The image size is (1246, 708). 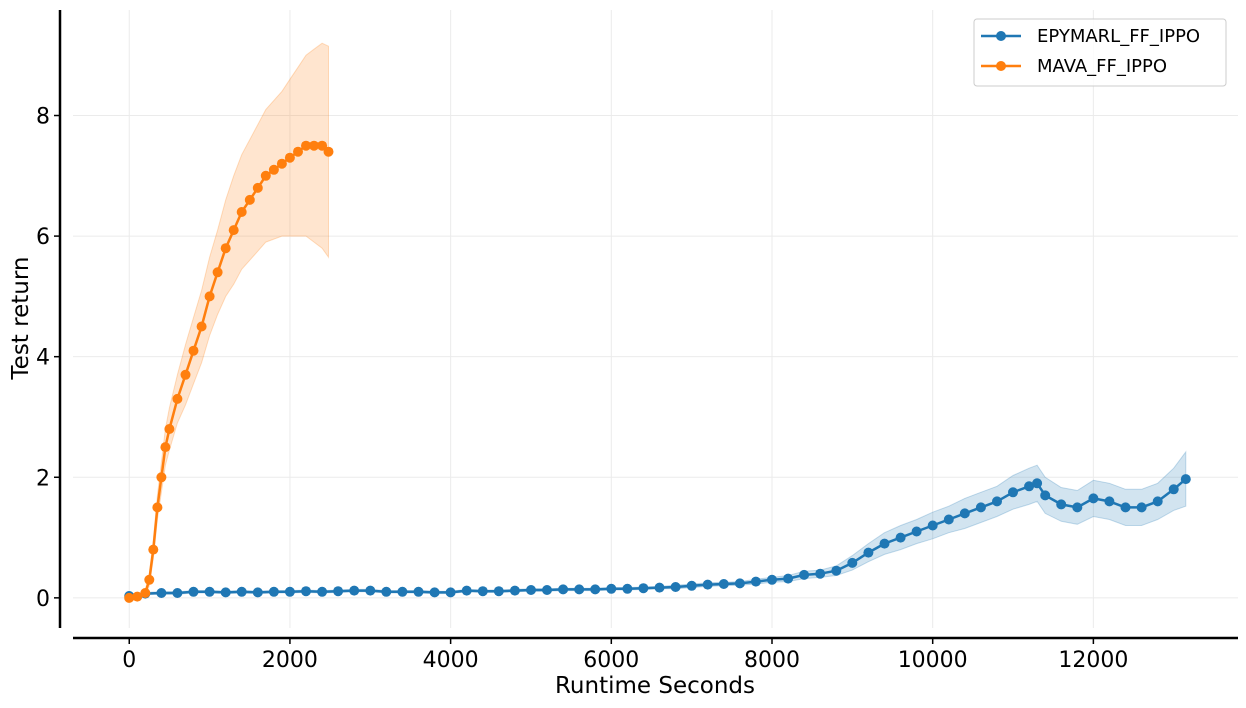 I want to click on x-tick-label: 0, so click(x=129, y=660).